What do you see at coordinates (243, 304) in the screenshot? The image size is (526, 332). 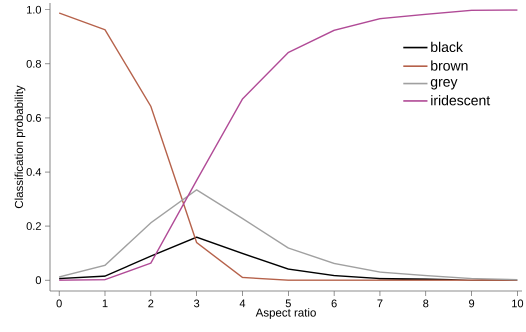 I see `x-tick-label: 4` at bounding box center [243, 304].